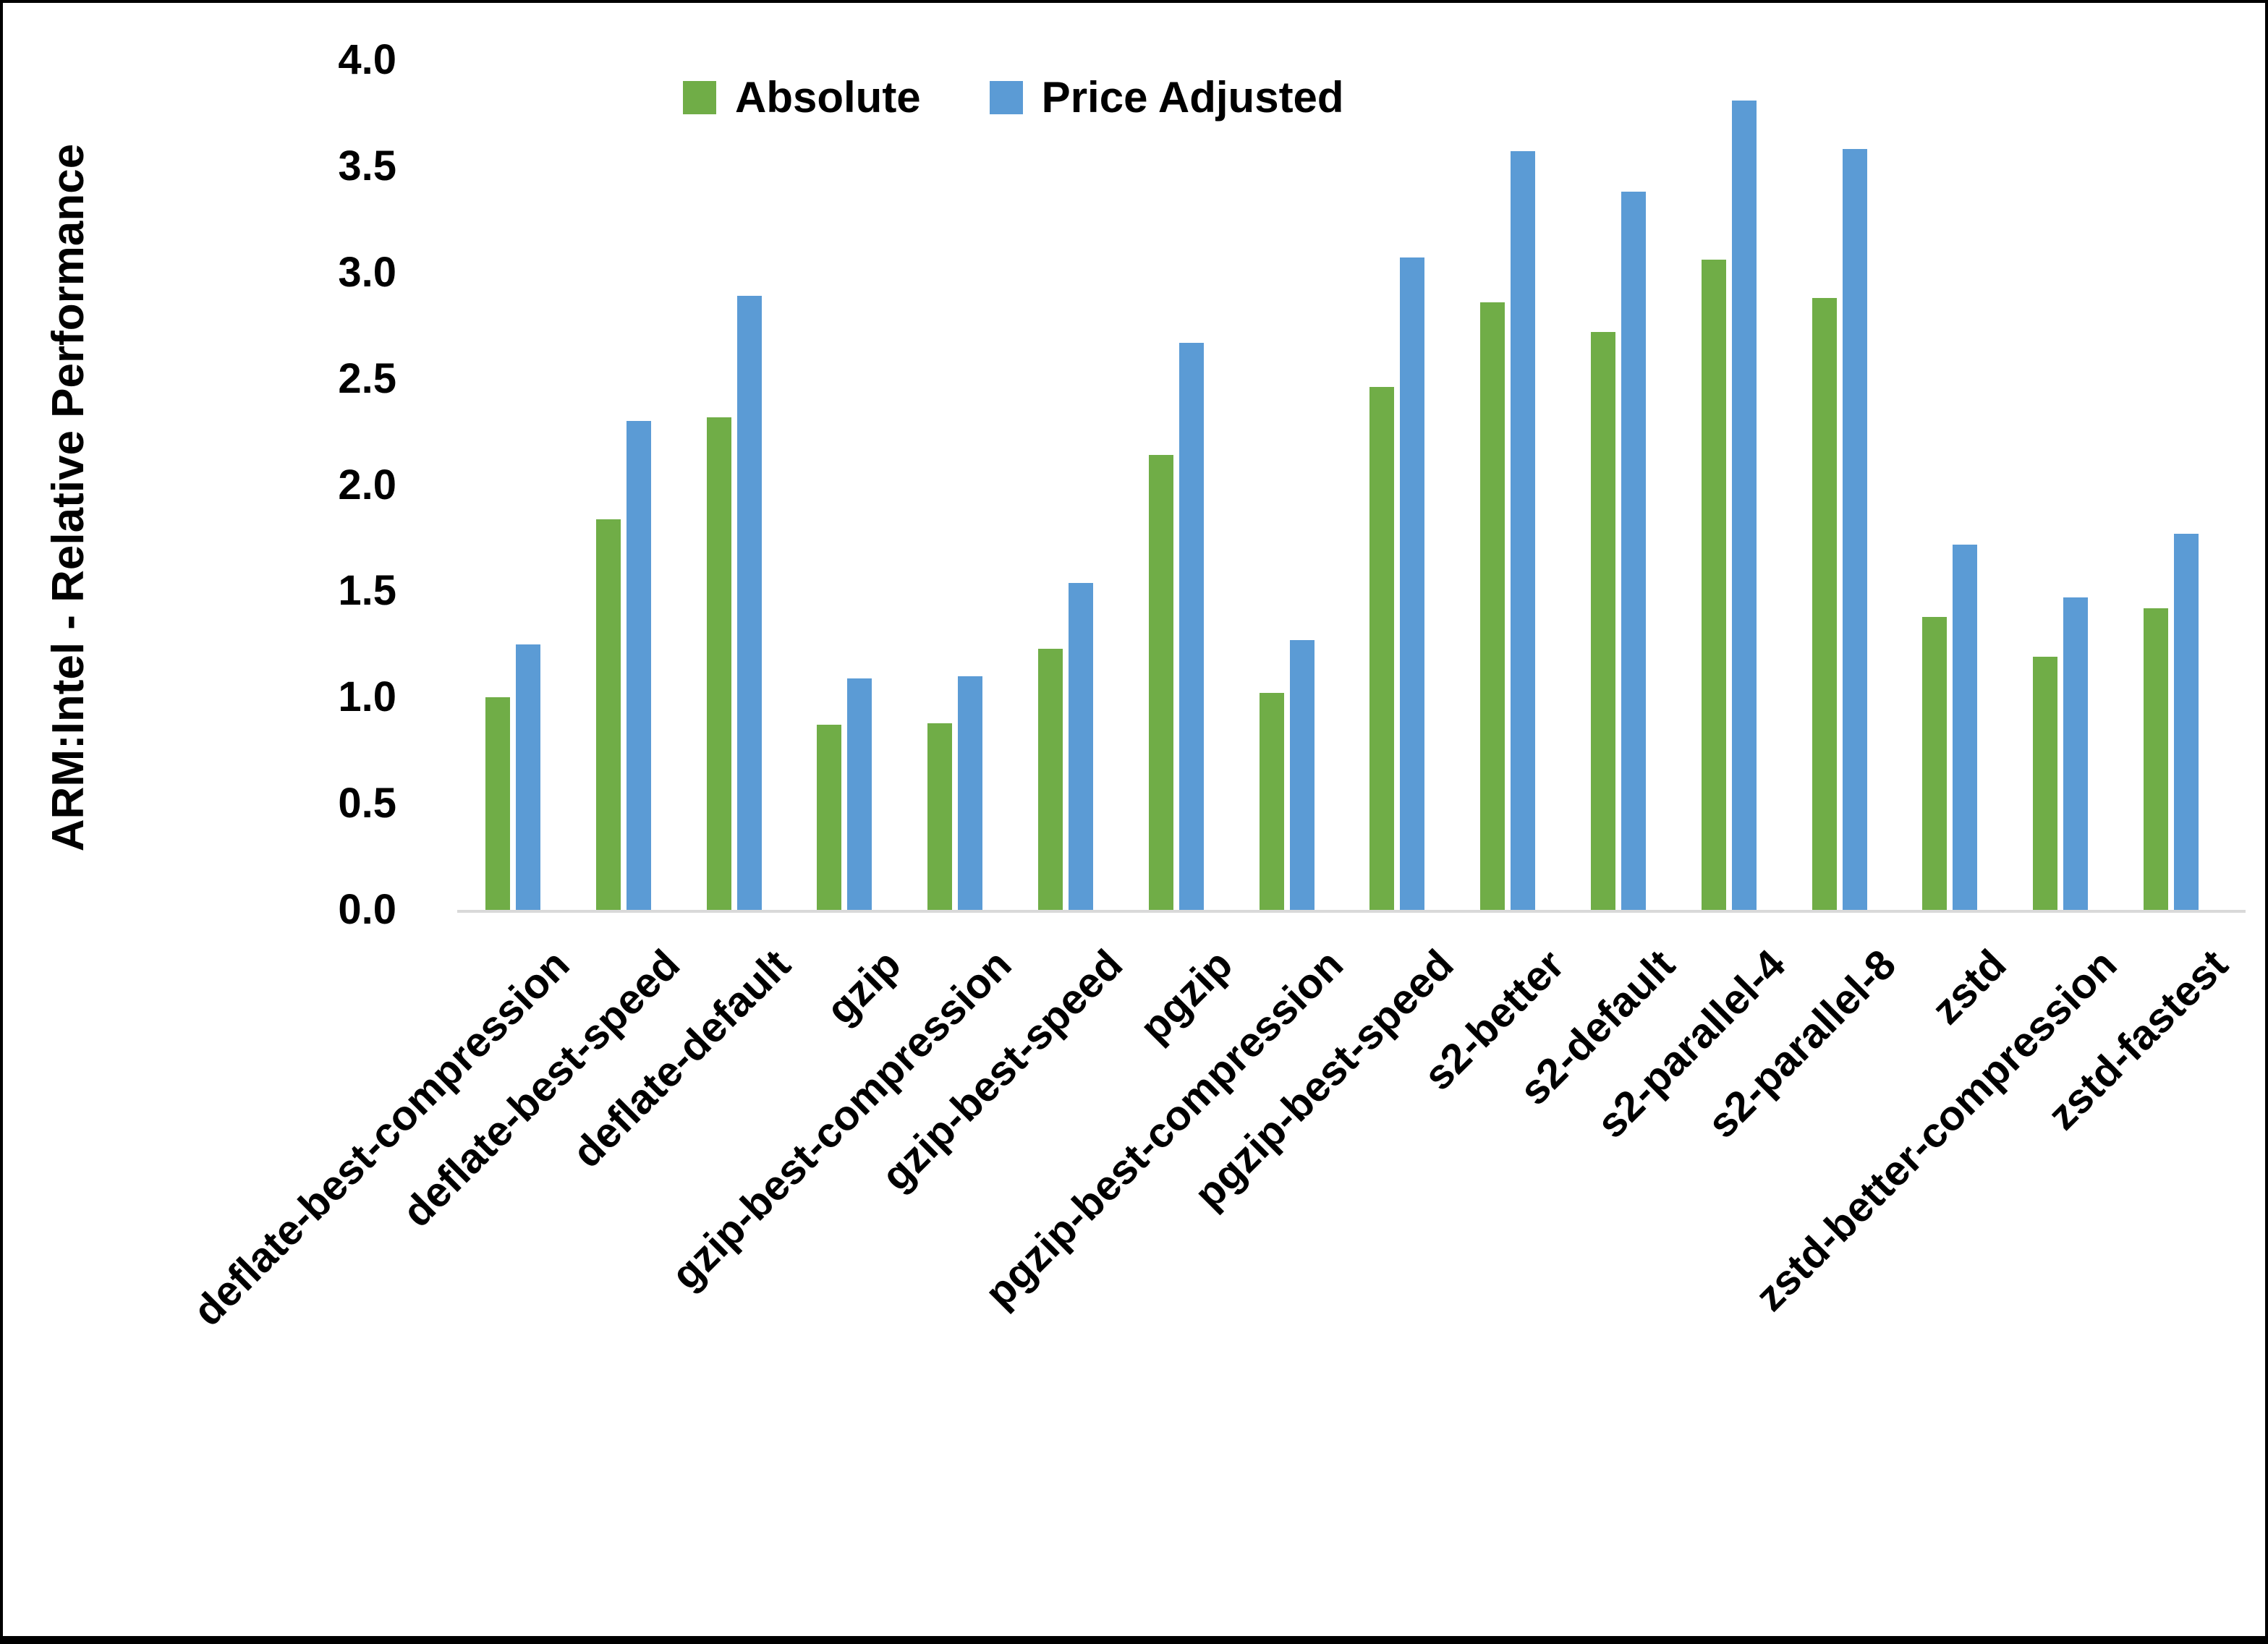  What do you see at coordinates (1271, 801) in the screenshot?
I see `bar-absolute-pgzip-best-compression` at bounding box center [1271, 801].